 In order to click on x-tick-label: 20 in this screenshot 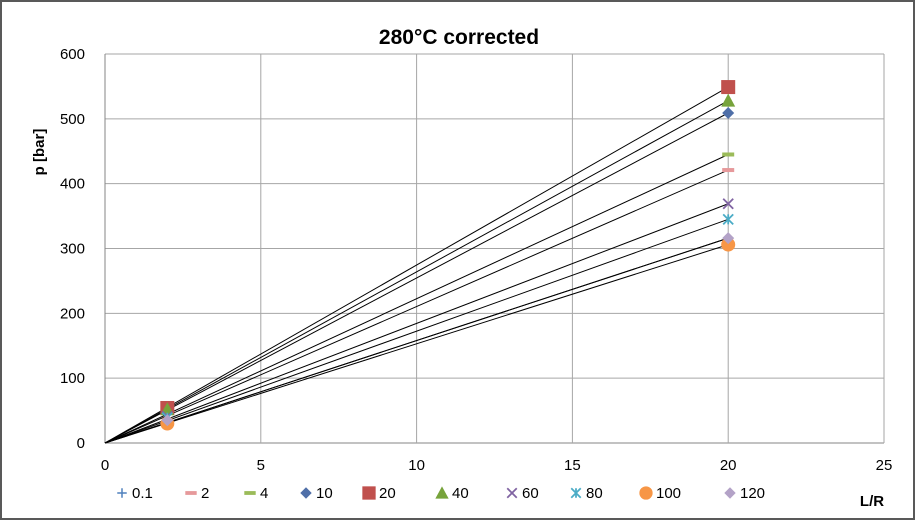, I will do `click(728, 465)`.